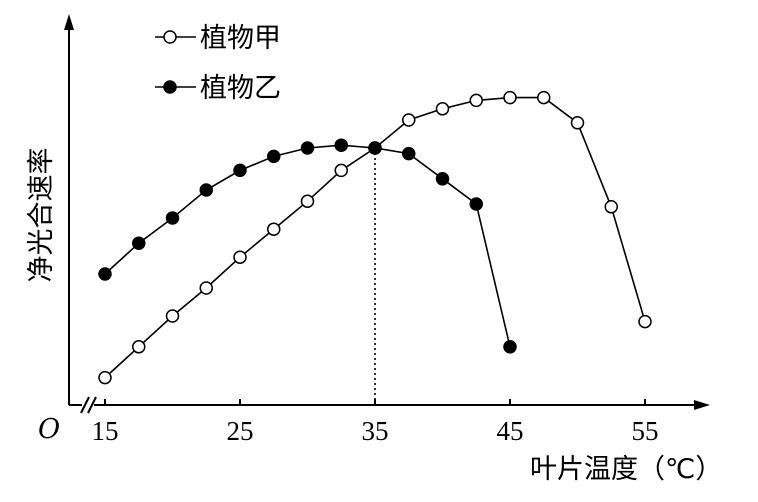  Describe the element at coordinates (645, 431) in the screenshot. I see `x-tick-label-55: 55` at that location.